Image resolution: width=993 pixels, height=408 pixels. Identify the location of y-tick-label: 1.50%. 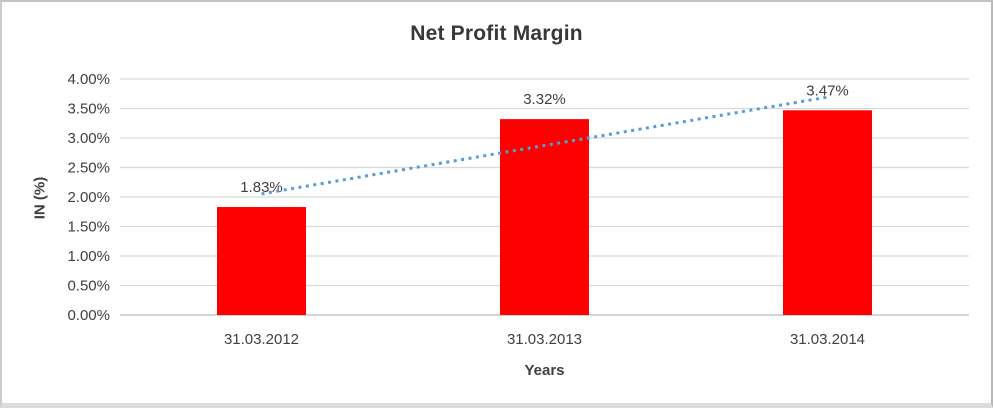
(88, 227).